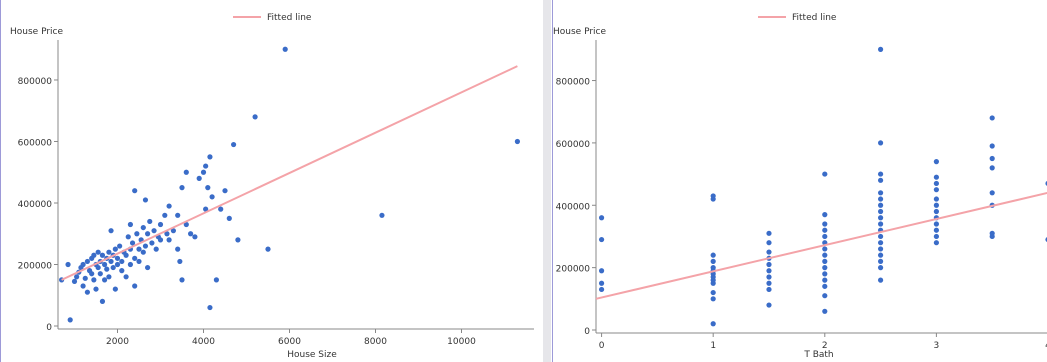 This screenshot has height=362, width=1047. I want to click on y-tick-label: 200000, so click(573, 270).